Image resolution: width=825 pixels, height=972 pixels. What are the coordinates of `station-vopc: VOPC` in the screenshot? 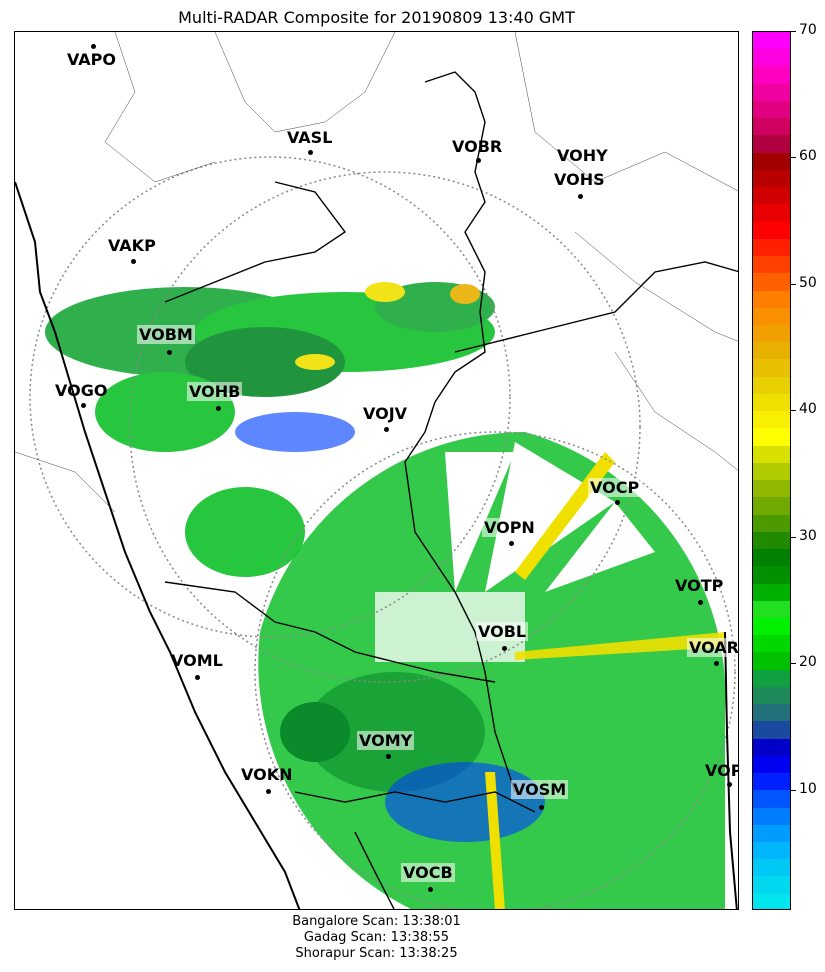 It's located at (720, 770).